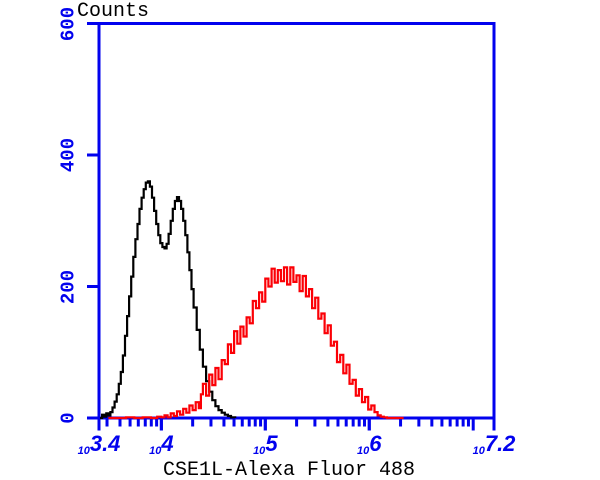 The image size is (600, 480). Describe the element at coordinates (375, 443) in the screenshot. I see `x-tick-label-exponent: 6` at that location.